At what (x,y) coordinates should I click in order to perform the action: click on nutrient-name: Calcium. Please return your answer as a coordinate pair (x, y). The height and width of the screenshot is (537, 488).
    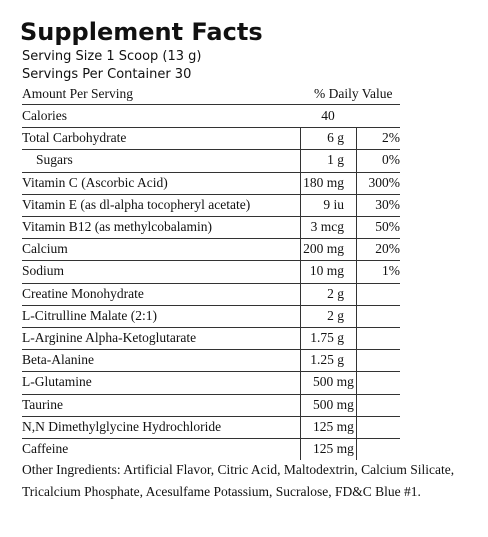
    Looking at the image, I should click on (45, 249).